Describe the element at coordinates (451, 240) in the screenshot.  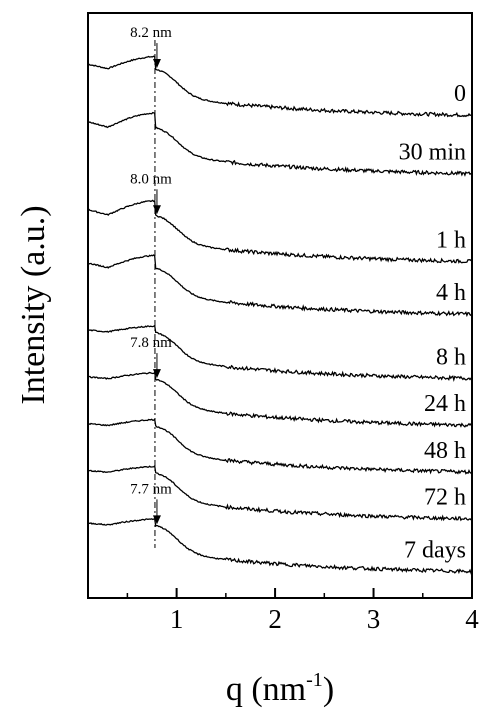
I see `curve-label: 1 h` at that location.